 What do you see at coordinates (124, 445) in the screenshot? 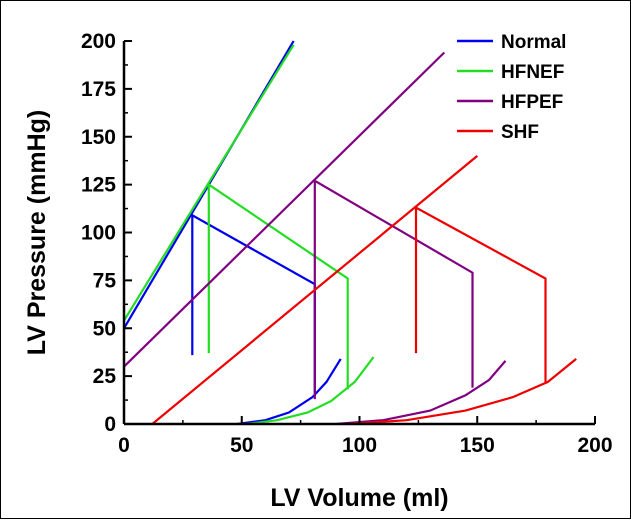
I see `x-tick-label: 0` at bounding box center [124, 445].